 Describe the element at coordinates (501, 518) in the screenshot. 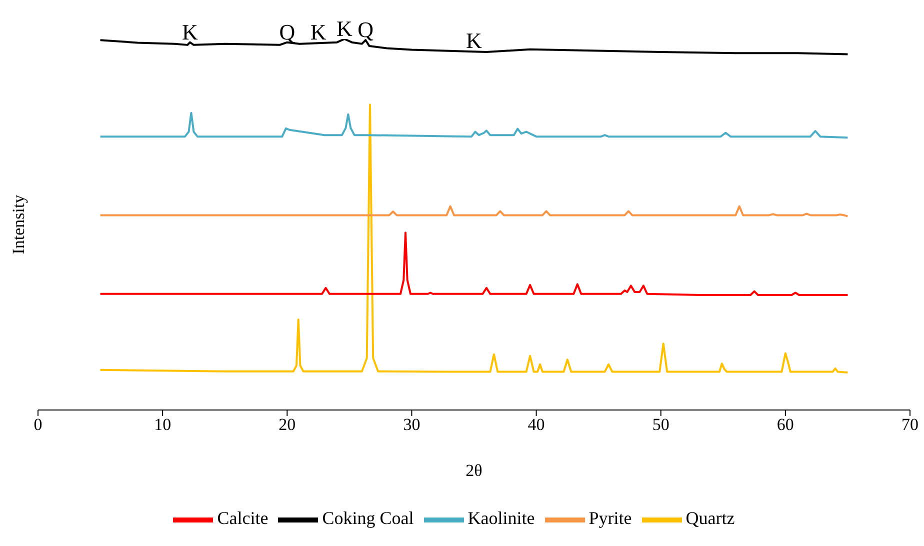

I see `legend-label: Kaolinite` at that location.